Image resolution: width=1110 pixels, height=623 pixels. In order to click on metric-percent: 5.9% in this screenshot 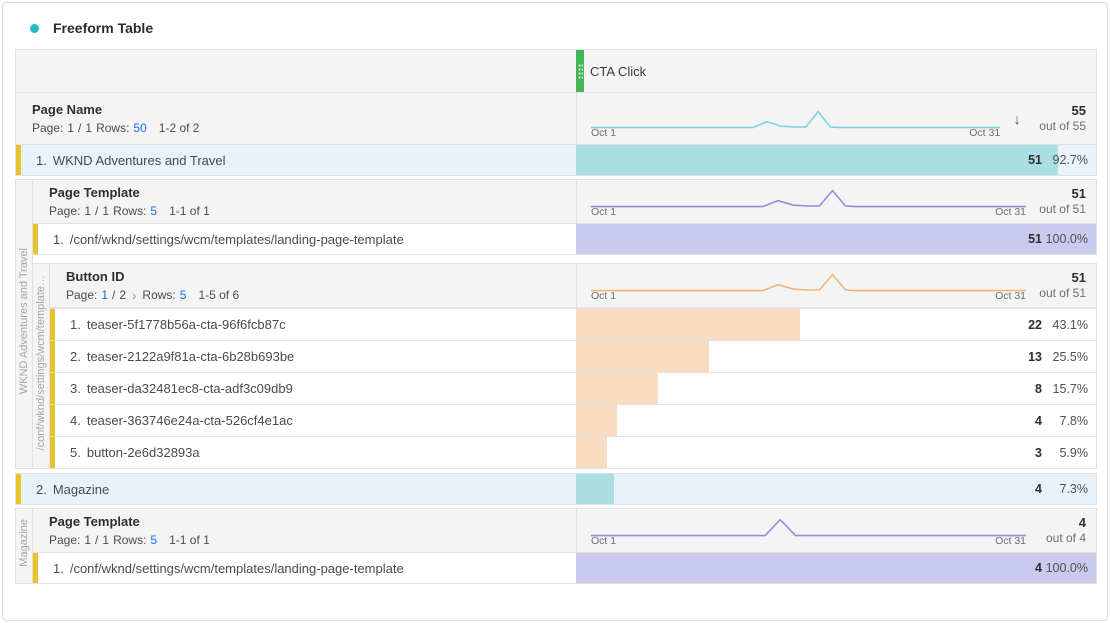, I will do `click(1074, 452)`.